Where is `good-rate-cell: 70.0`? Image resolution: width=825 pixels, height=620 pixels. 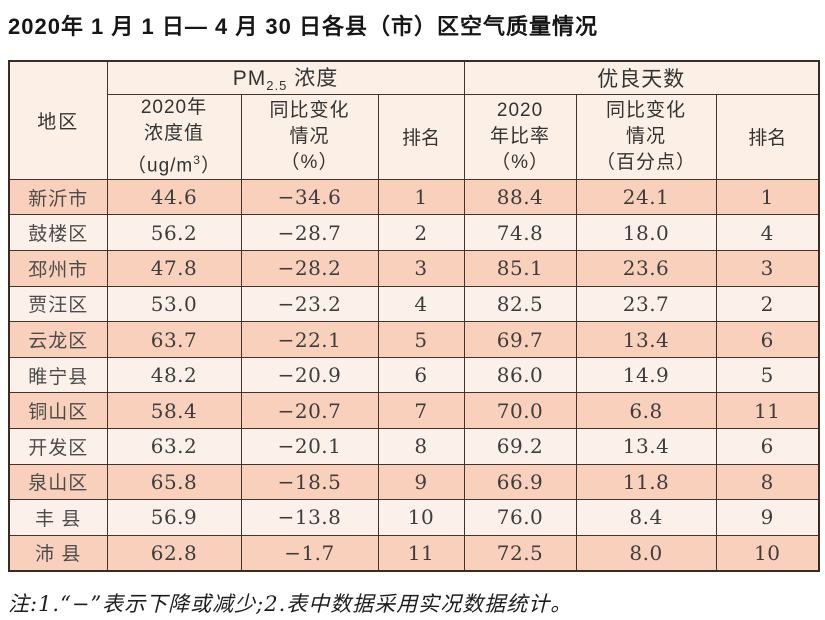 good-rate-cell: 70.0 is located at coordinates (520, 410).